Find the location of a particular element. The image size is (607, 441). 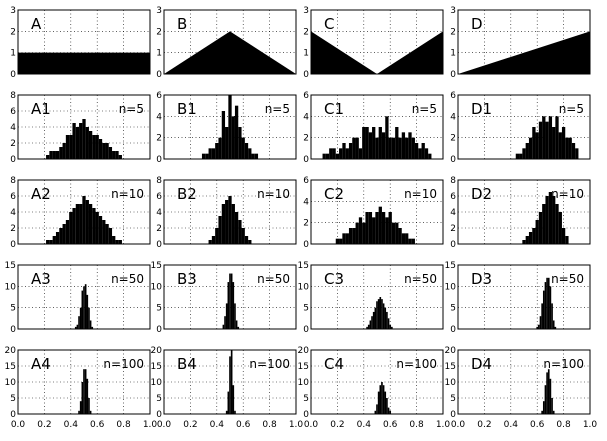

panel-a4: 0 5 10 15 20 A4 n=100 0.0 0.2 0.4 0.6 0.8 1.0 is located at coordinates (81, 388).